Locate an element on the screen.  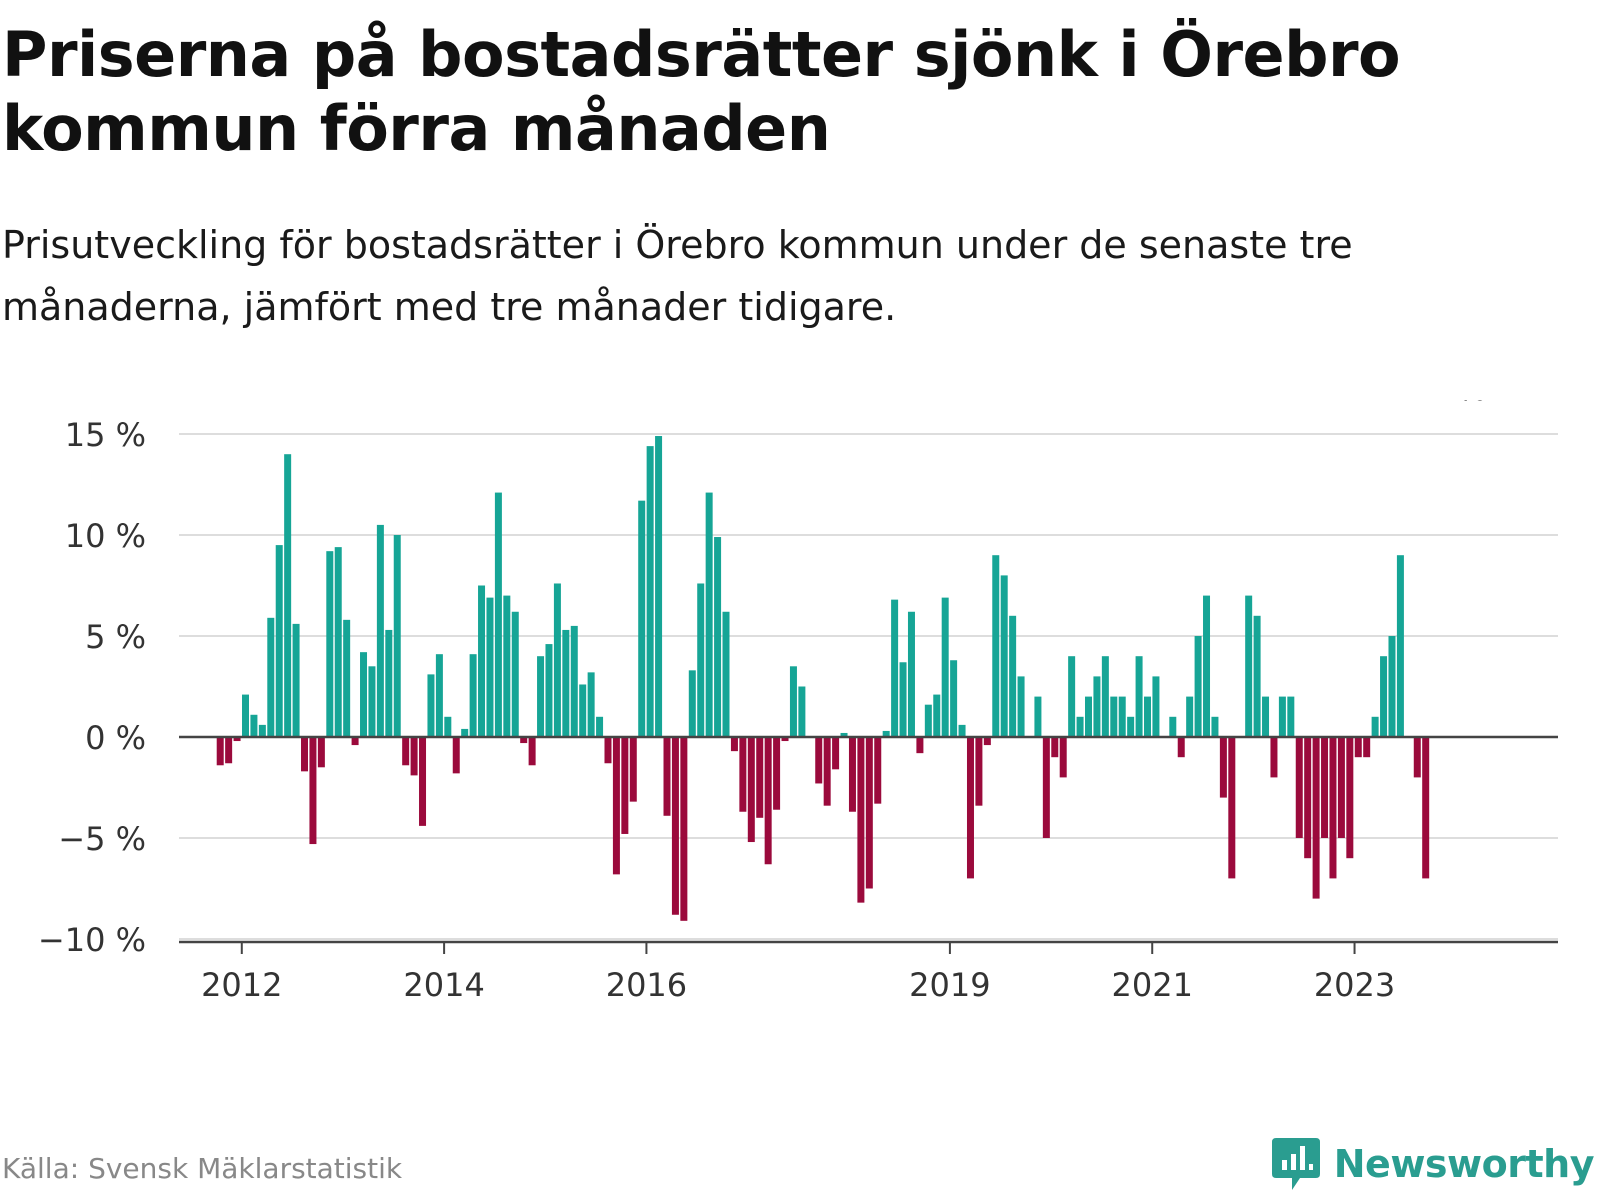
x-tick-label: 2023 is located at coordinates (1354, 985).